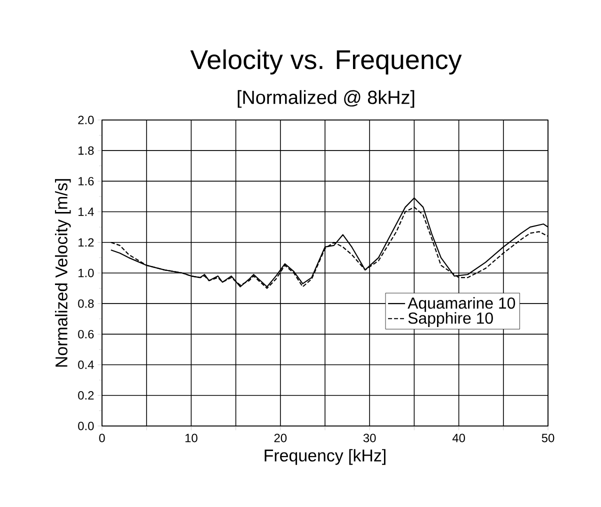 The height and width of the screenshot is (507, 601). What do you see at coordinates (102, 438) in the screenshot?
I see `x-tick-label: 0` at bounding box center [102, 438].